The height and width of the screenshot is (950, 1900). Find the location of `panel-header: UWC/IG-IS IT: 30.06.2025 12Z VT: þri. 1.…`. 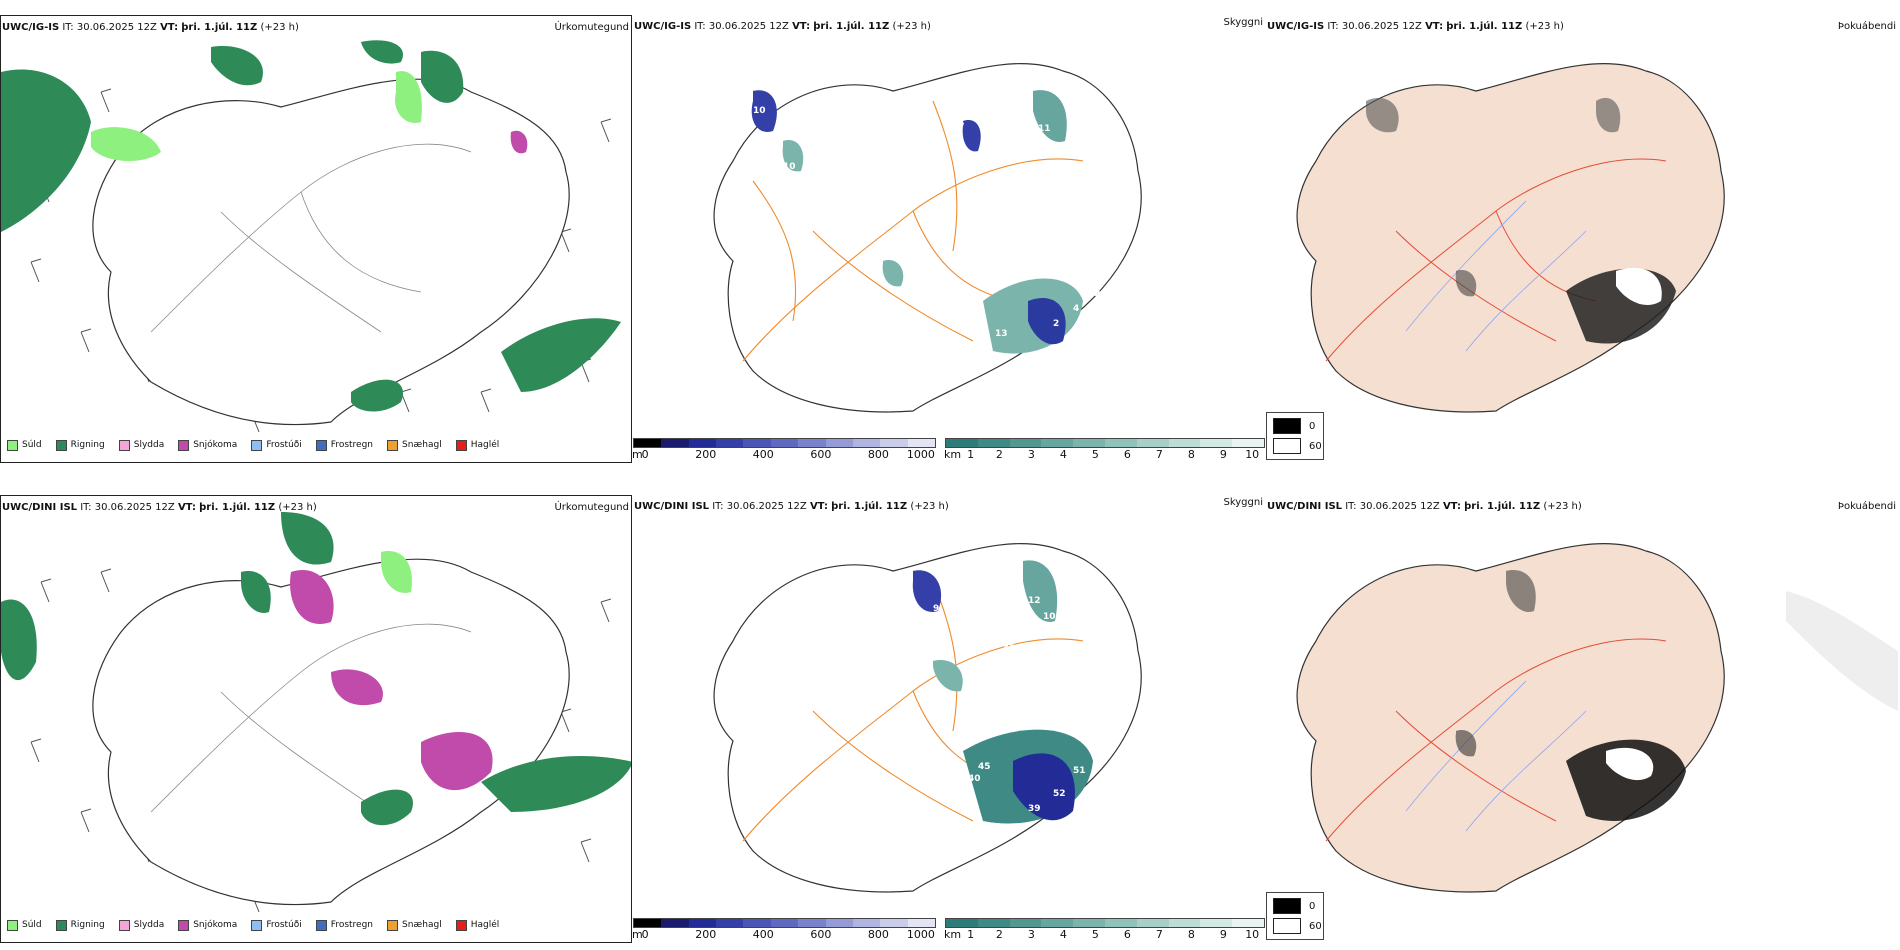

panel-header: UWC/IG-IS IT: 30.06.2025 12Z VT: þri. 1.… is located at coordinates (1415, 26).